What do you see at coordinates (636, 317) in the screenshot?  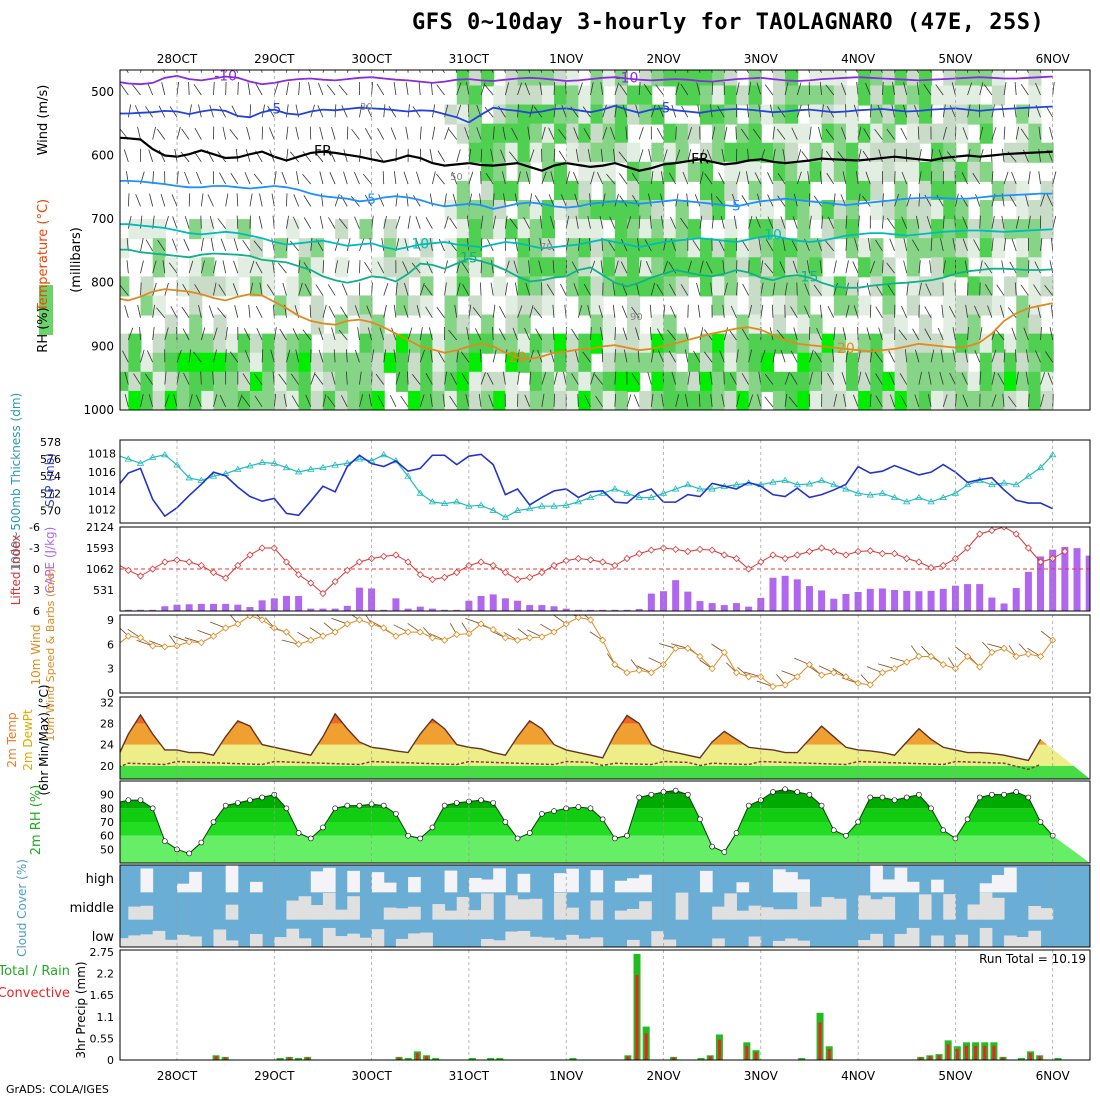 I see `rh-contour-label: 90` at bounding box center [636, 317].